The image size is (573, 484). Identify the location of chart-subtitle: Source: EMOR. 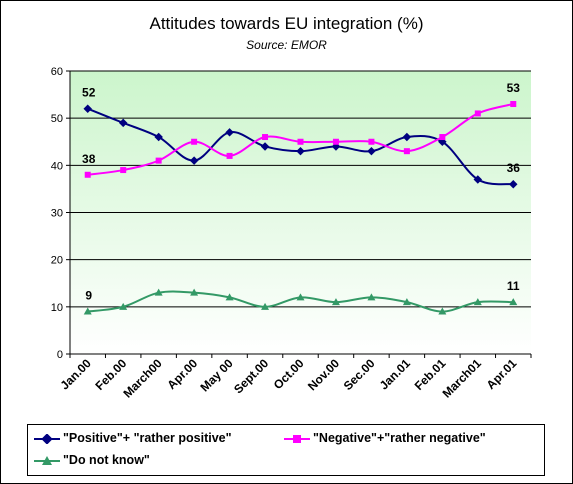
(286, 45).